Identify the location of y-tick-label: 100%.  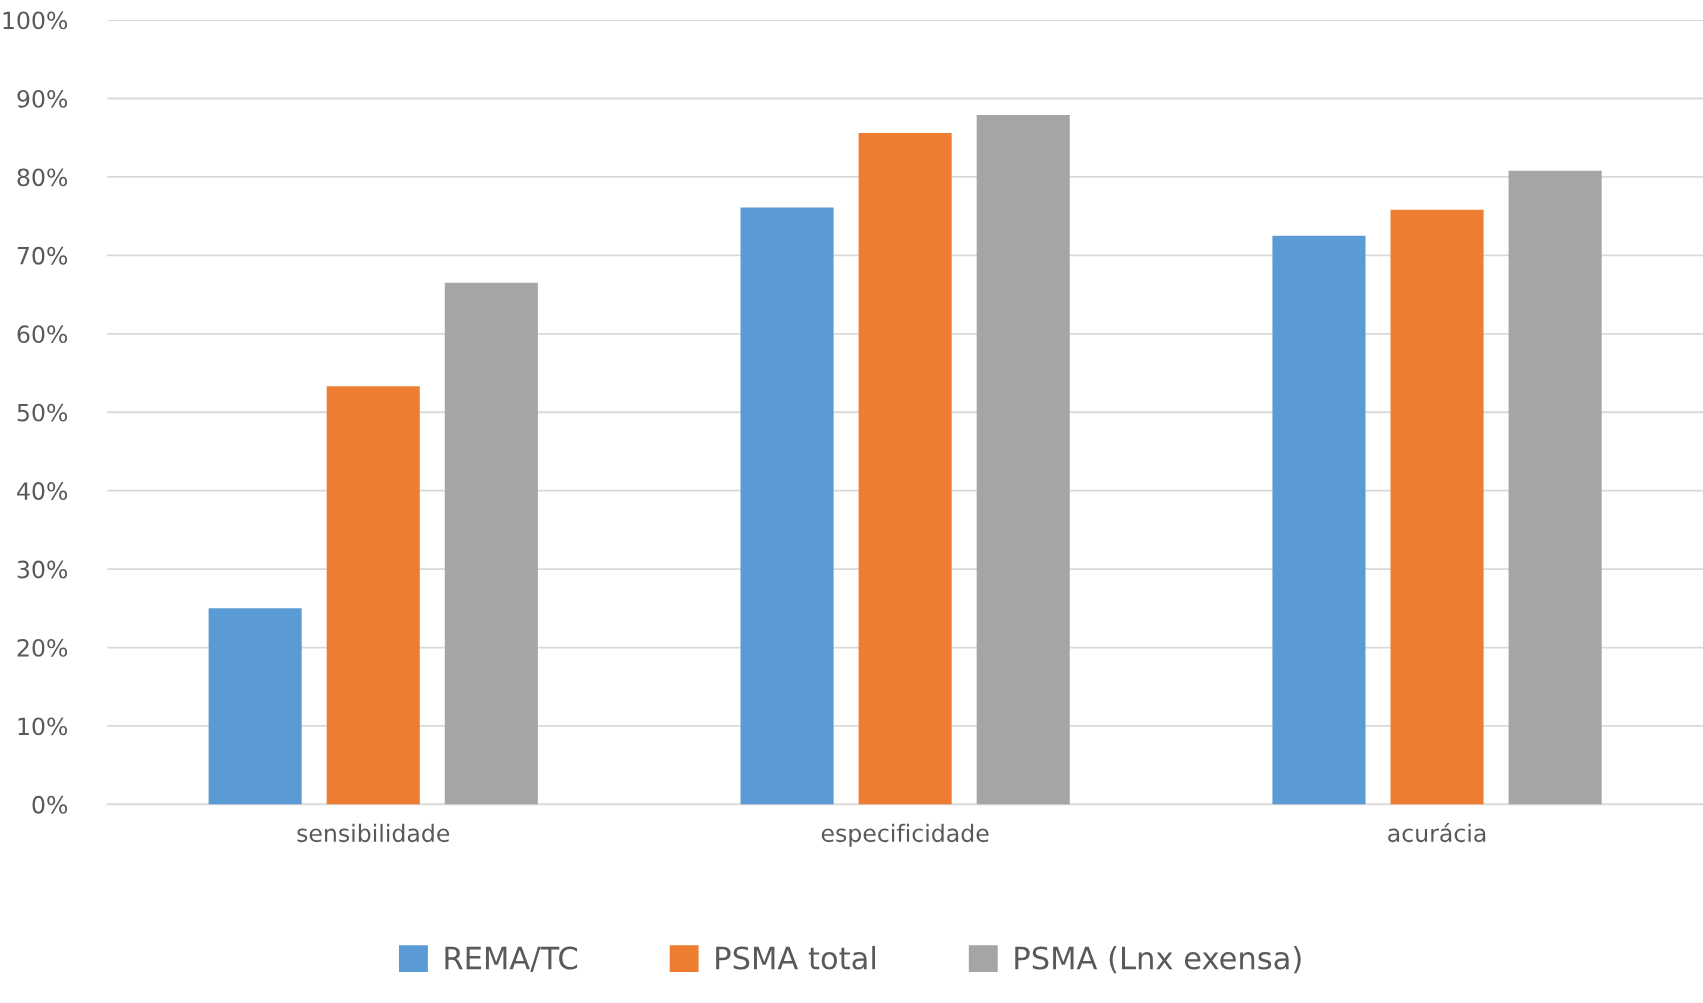
(35, 20).